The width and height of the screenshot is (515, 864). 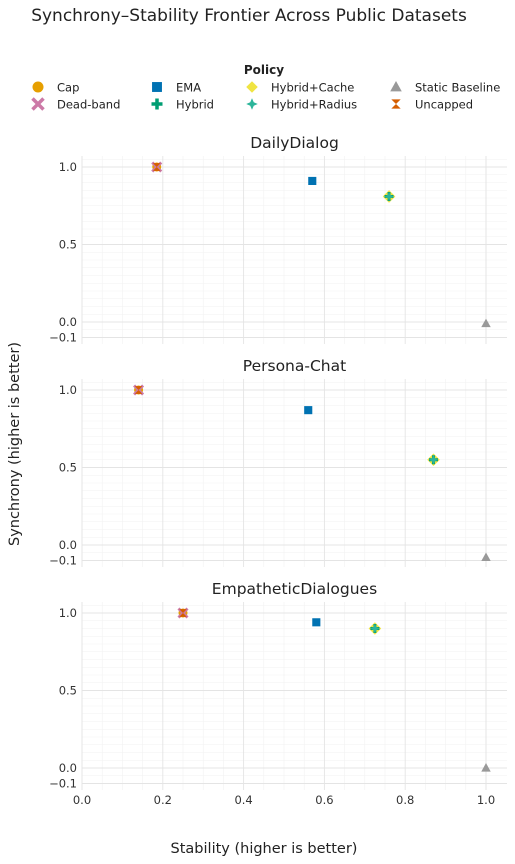 What do you see at coordinates (243, 800) in the screenshot?
I see `x-tick-label: 0.4` at bounding box center [243, 800].